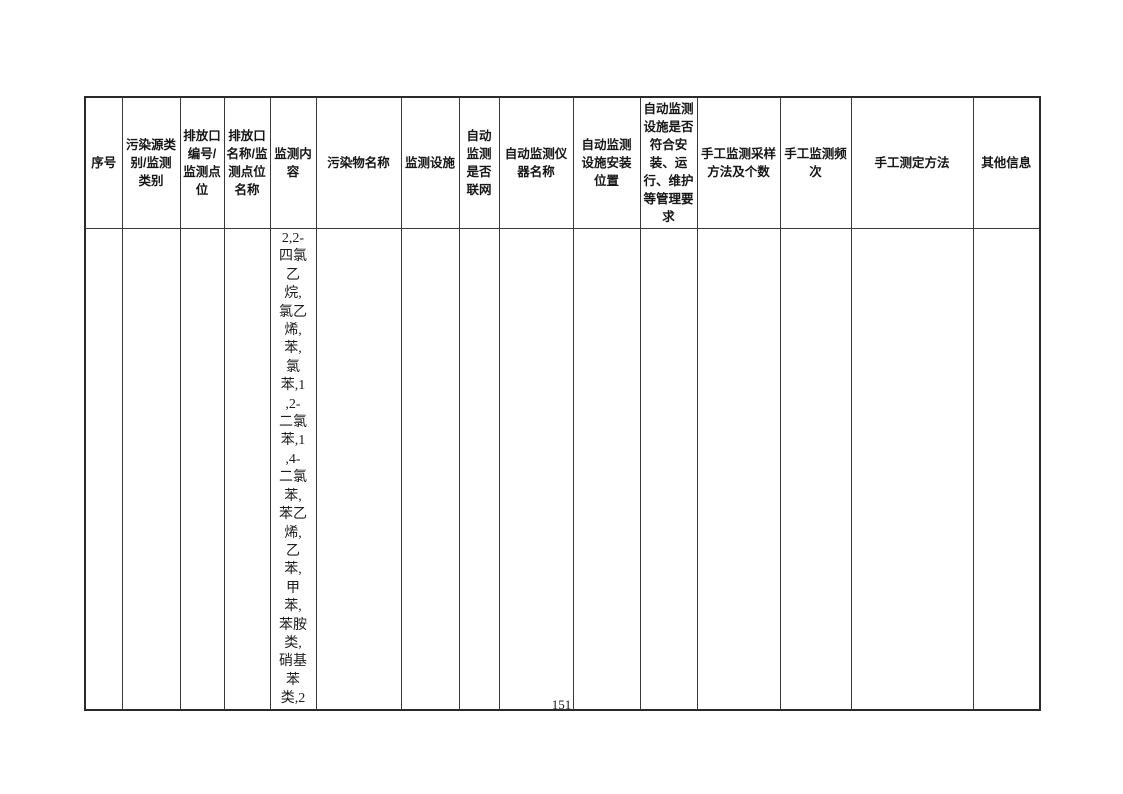 Image resolution: width=1123 pixels, height=794 pixels. I want to click on col-header-monitoring-facility: 监测设施, so click(430, 162).